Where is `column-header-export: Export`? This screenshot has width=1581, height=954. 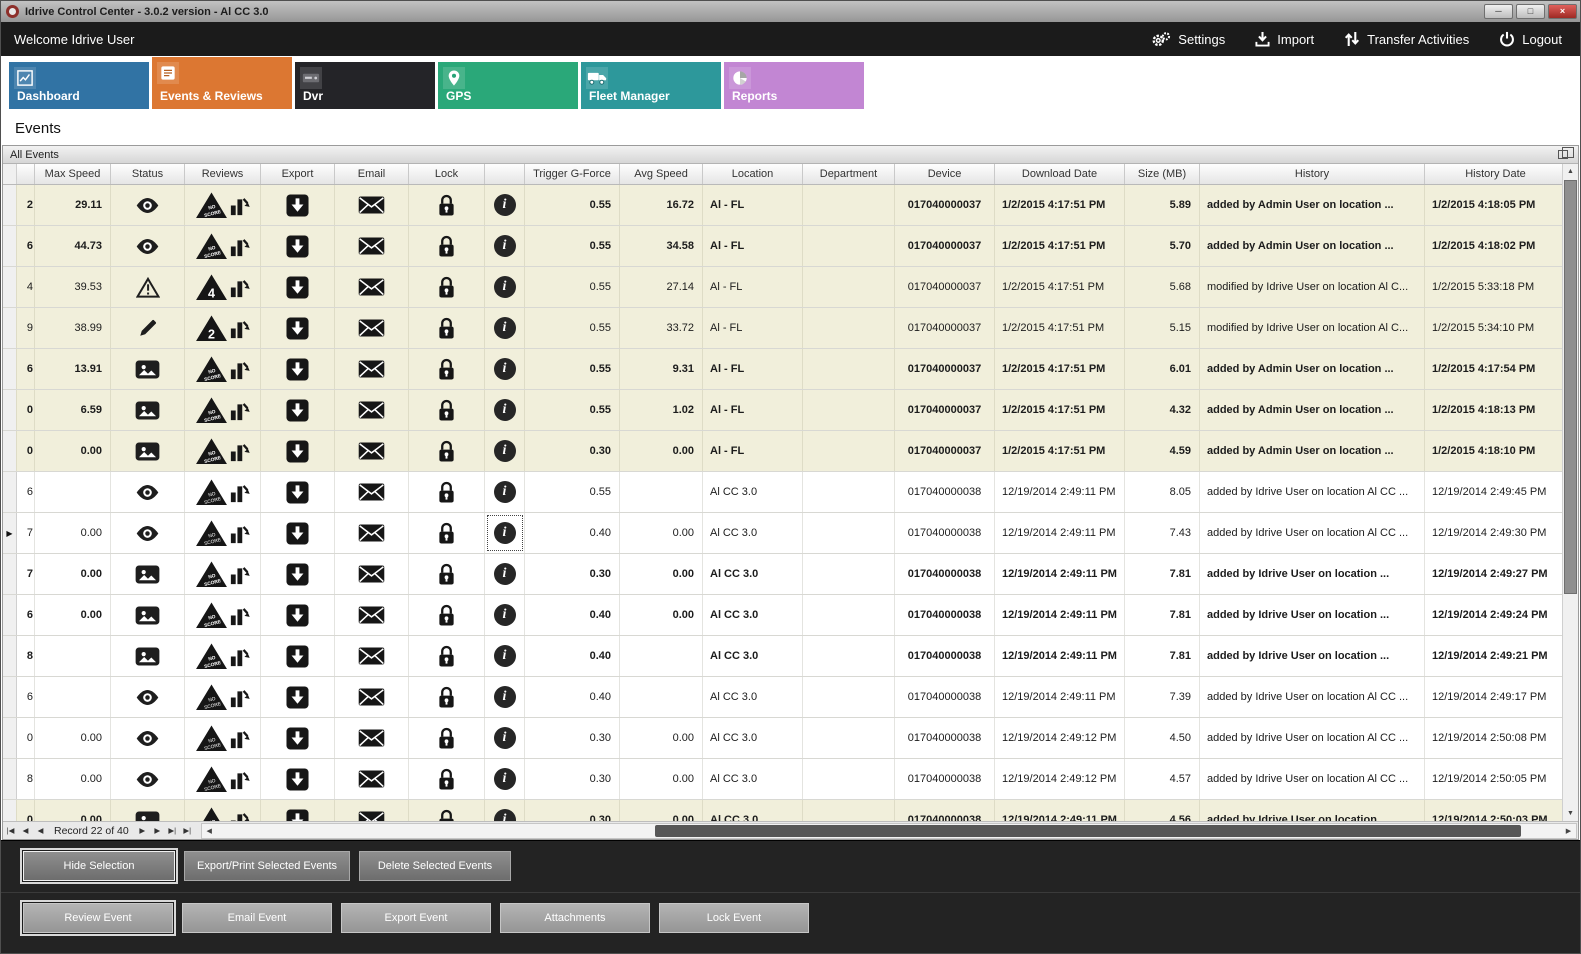
column-header-export: Export is located at coordinates (298, 174).